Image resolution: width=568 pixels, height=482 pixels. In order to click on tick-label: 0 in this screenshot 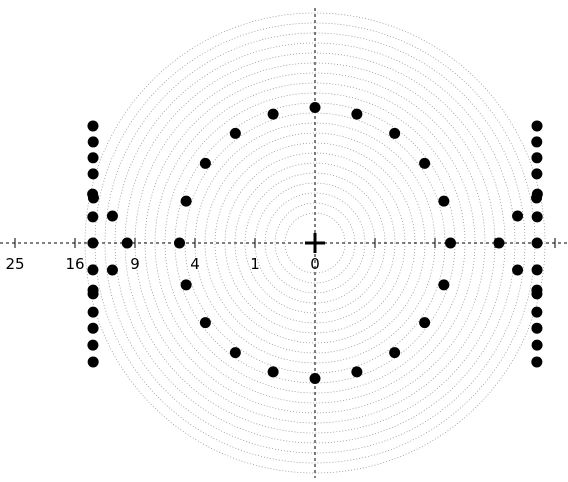, I will do `click(315, 264)`.